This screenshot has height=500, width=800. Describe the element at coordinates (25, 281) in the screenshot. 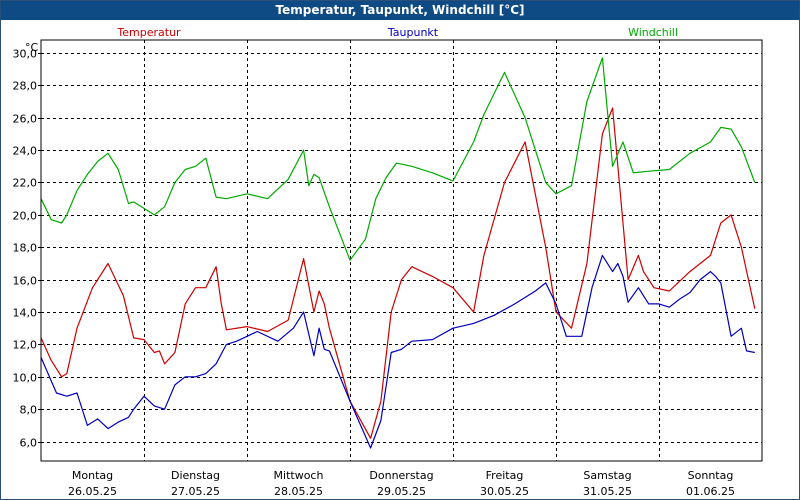

I see `y-tick-label: 16,0` at that location.